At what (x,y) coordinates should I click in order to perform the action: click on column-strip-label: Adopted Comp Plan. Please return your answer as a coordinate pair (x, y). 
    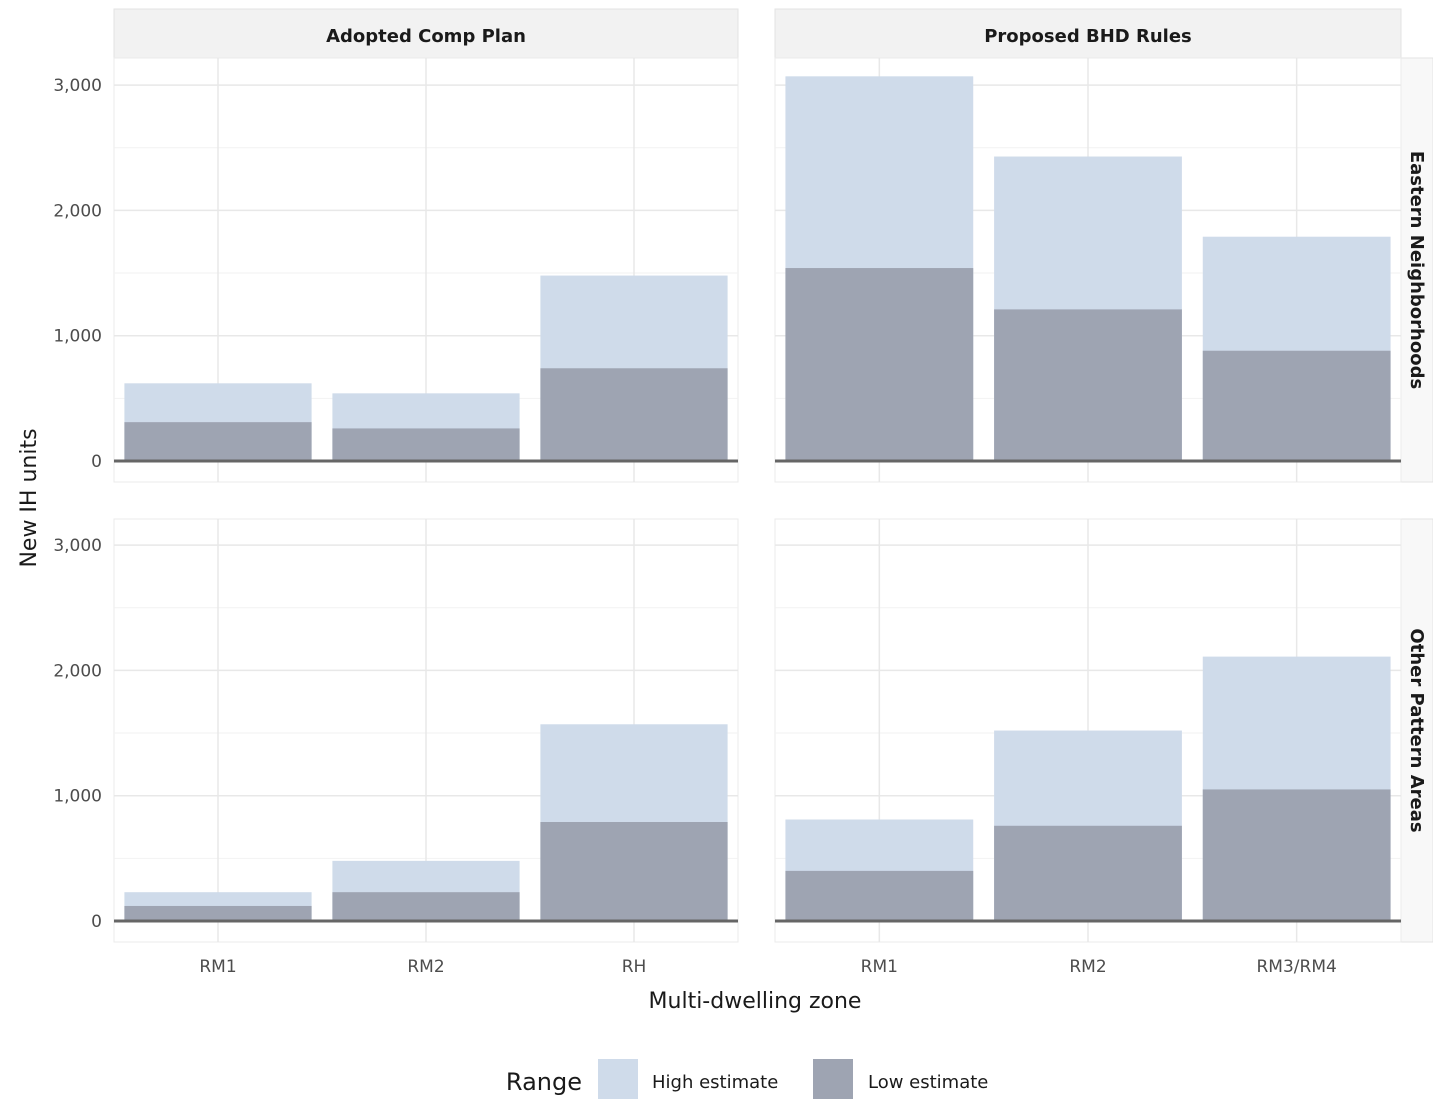
    Looking at the image, I should click on (426, 36).